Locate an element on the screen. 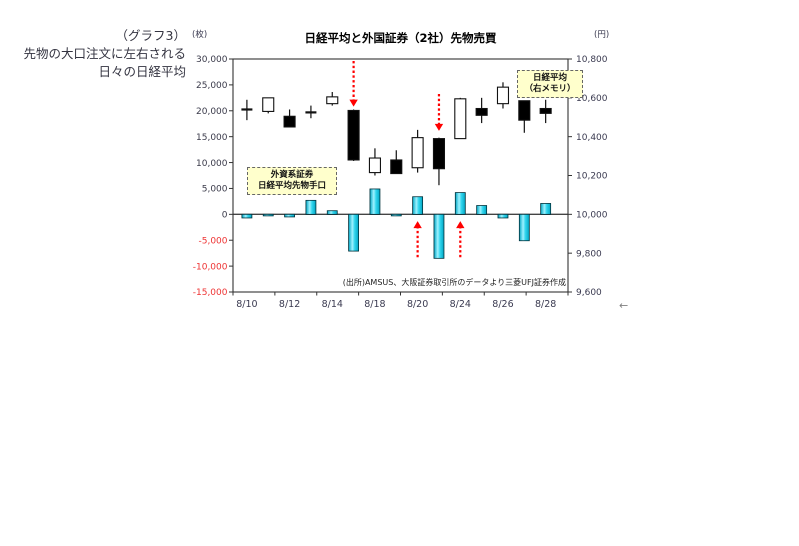 The image size is (799, 546). futures-legend-line1: 外資系証券 is located at coordinates (292, 175).